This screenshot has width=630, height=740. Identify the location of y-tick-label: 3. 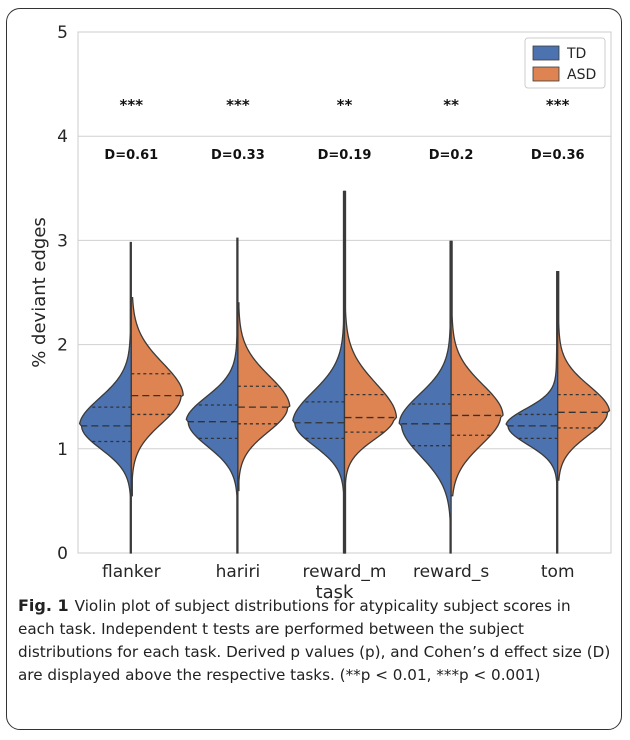
(62, 241).